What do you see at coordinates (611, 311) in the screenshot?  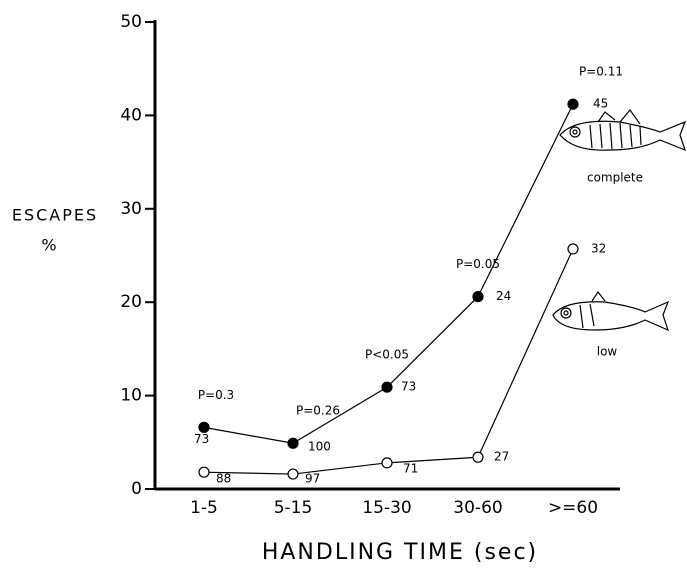 I see `fish-low` at bounding box center [611, 311].